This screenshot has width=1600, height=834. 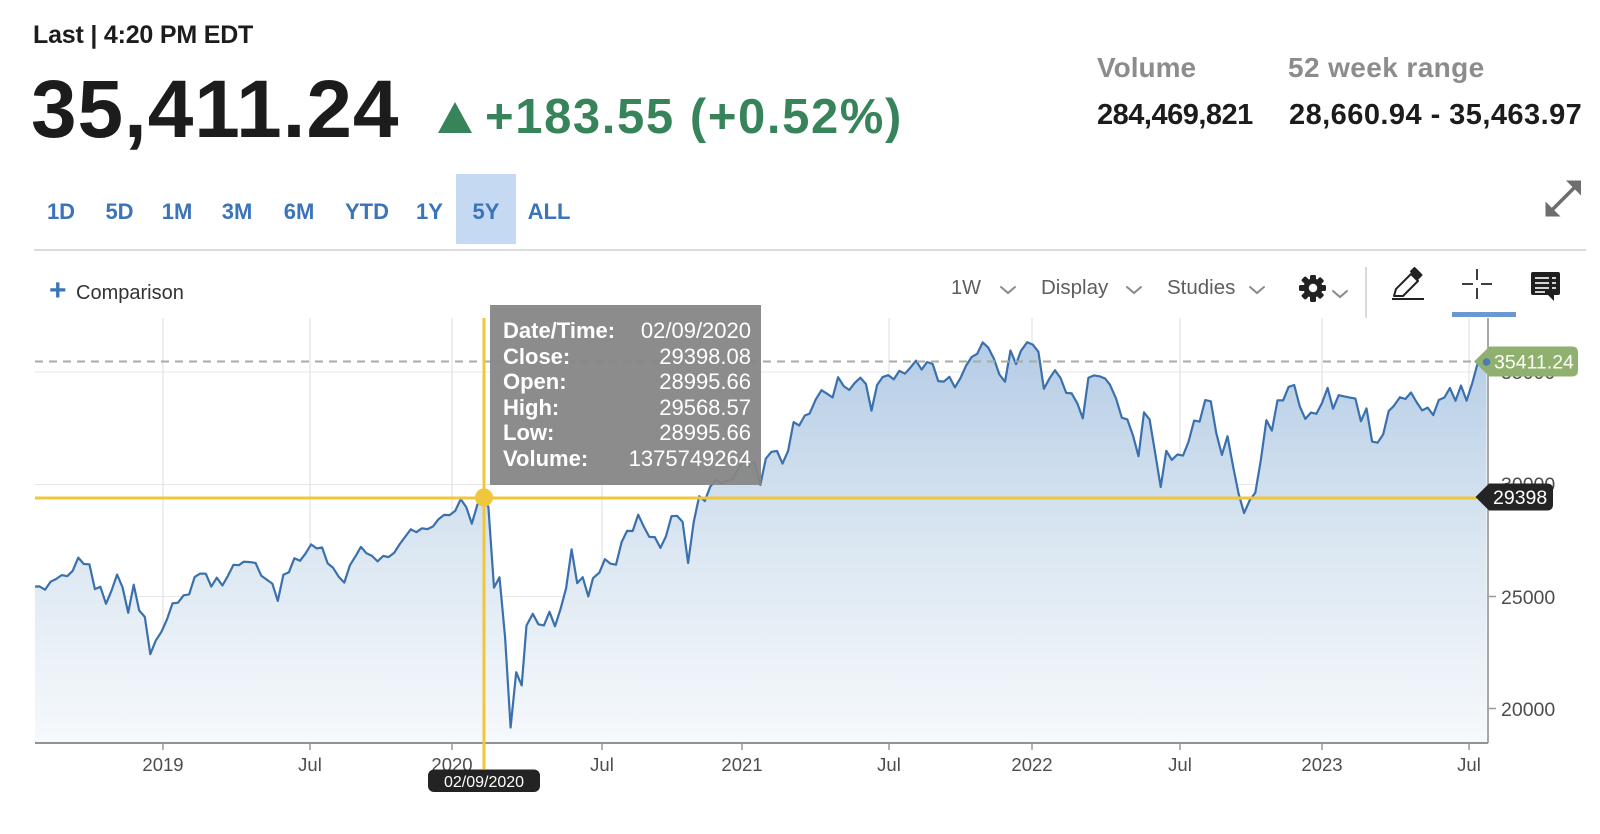 What do you see at coordinates (1321, 764) in the screenshot?
I see `svg-text: 2023` at bounding box center [1321, 764].